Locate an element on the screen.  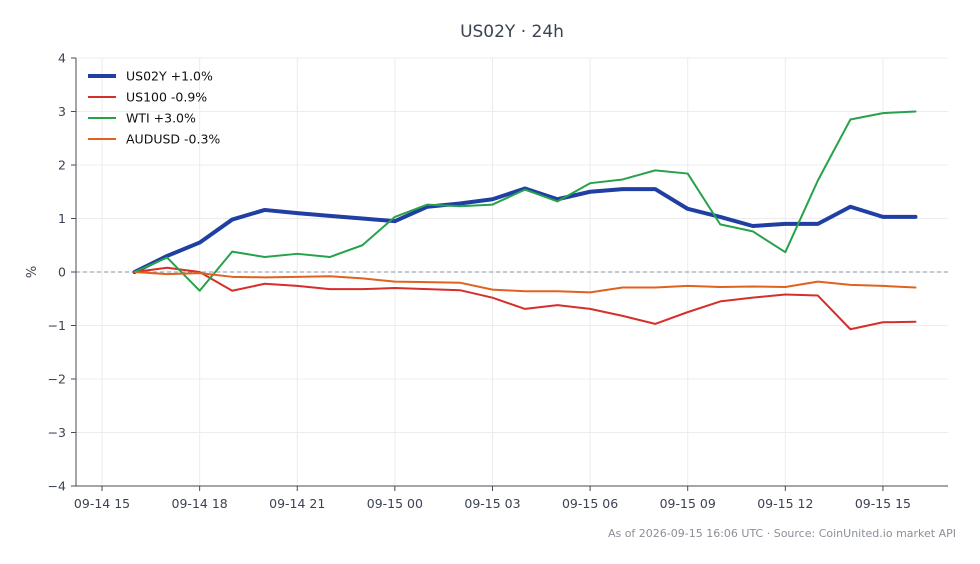
y-tick-label: 0 is located at coordinates (62, 272).